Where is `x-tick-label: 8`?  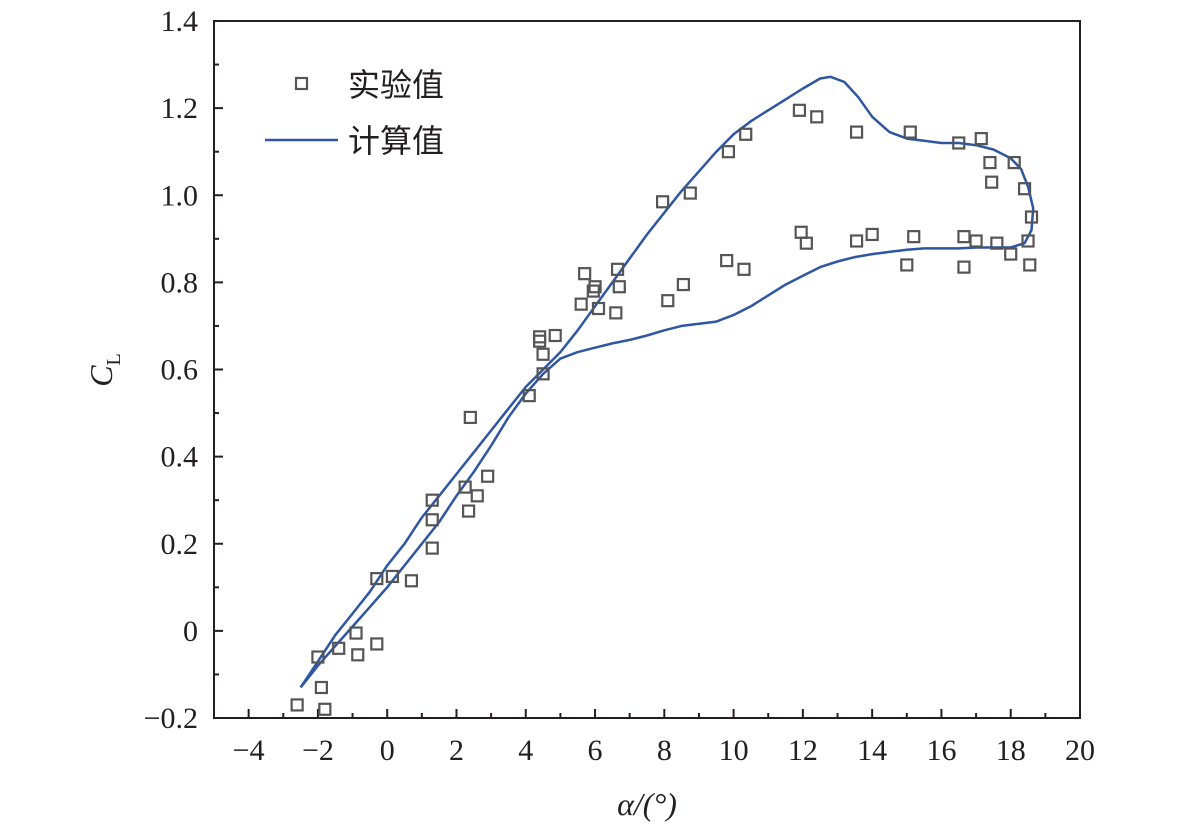 x-tick-label: 8 is located at coordinates (664, 750).